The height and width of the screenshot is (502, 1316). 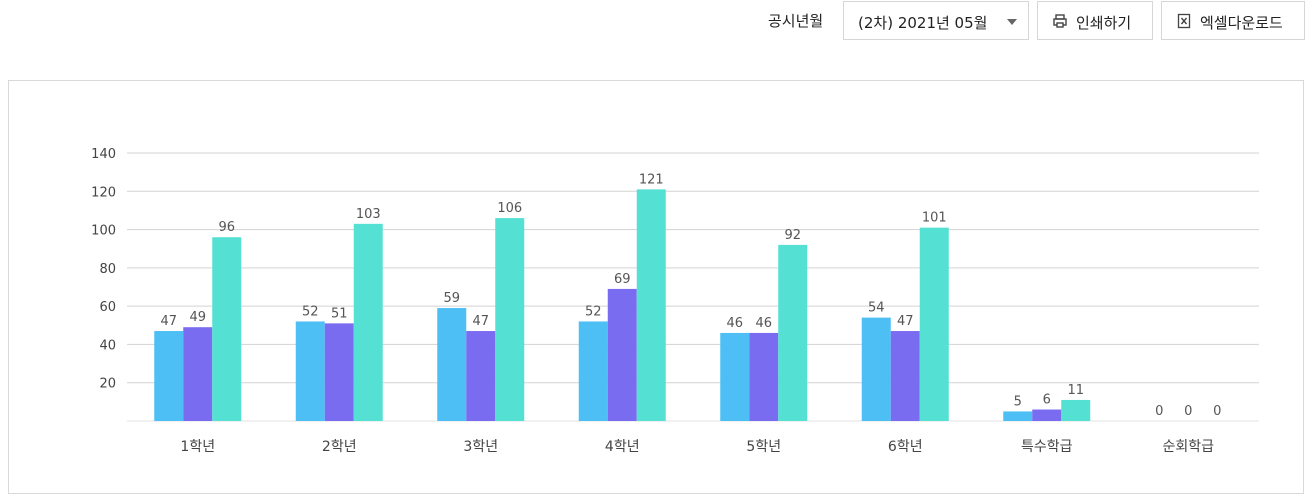 I want to click on data-label: 121, so click(x=651, y=179).